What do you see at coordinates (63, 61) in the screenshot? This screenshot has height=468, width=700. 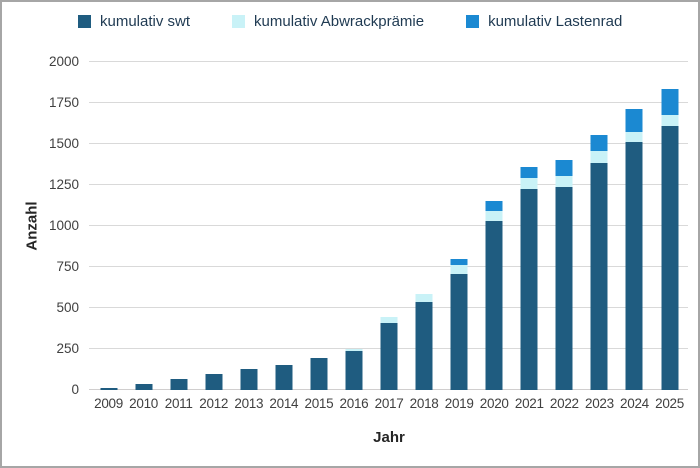 I see `y-tick-label: 2000` at bounding box center [63, 61].